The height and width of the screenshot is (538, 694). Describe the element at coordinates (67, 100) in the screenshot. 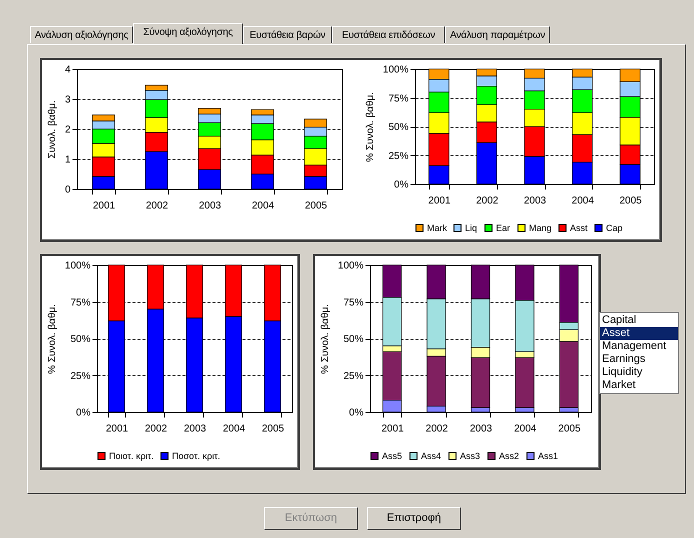

I see `y-tick-label: 3` at that location.